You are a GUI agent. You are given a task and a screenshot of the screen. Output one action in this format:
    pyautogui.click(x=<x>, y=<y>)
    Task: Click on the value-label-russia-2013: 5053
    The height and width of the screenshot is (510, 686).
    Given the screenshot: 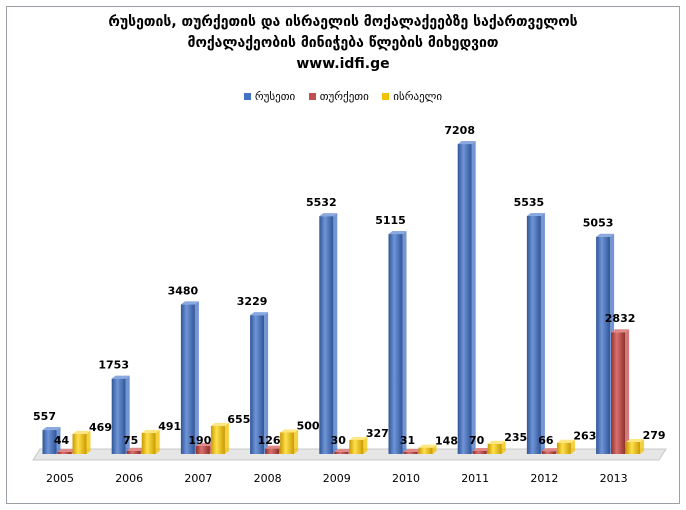 What is the action you would take?
    pyautogui.click(x=598, y=223)
    